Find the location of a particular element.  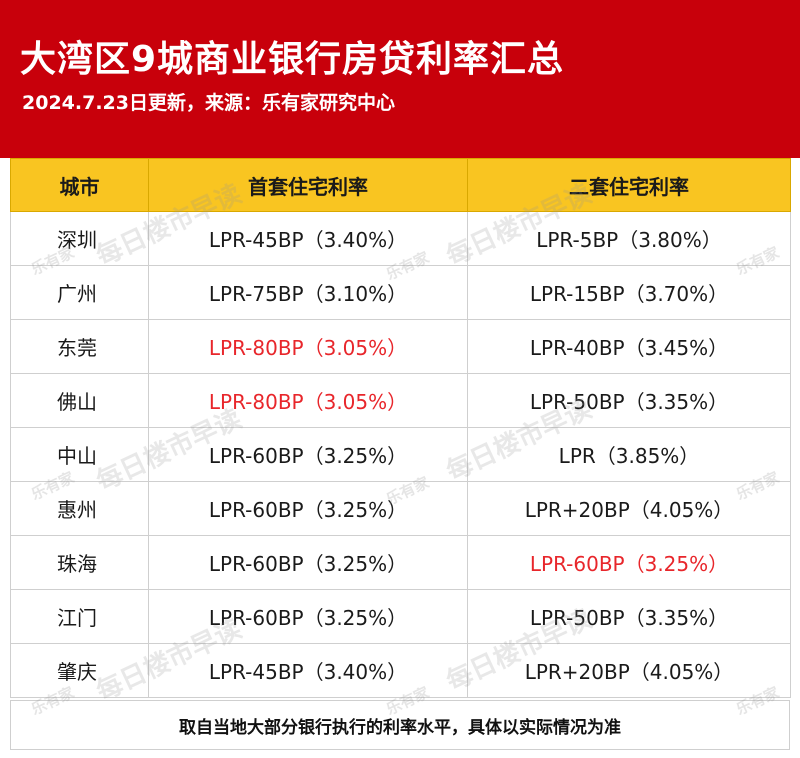

table-row: 中山 LPR-60BP（3.25%） LPR（3.85%） is located at coordinates (400, 454).